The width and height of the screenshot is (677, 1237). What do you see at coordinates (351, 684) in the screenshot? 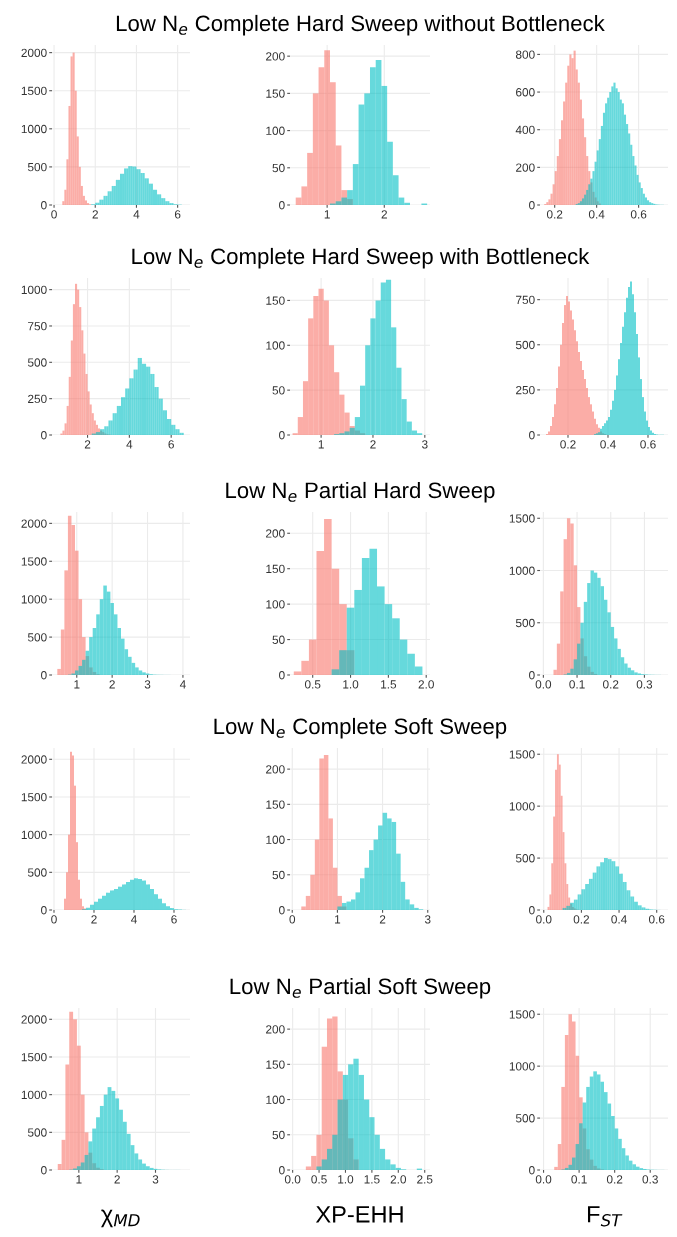
I see `x-tick-label: 1.0` at bounding box center [351, 684].